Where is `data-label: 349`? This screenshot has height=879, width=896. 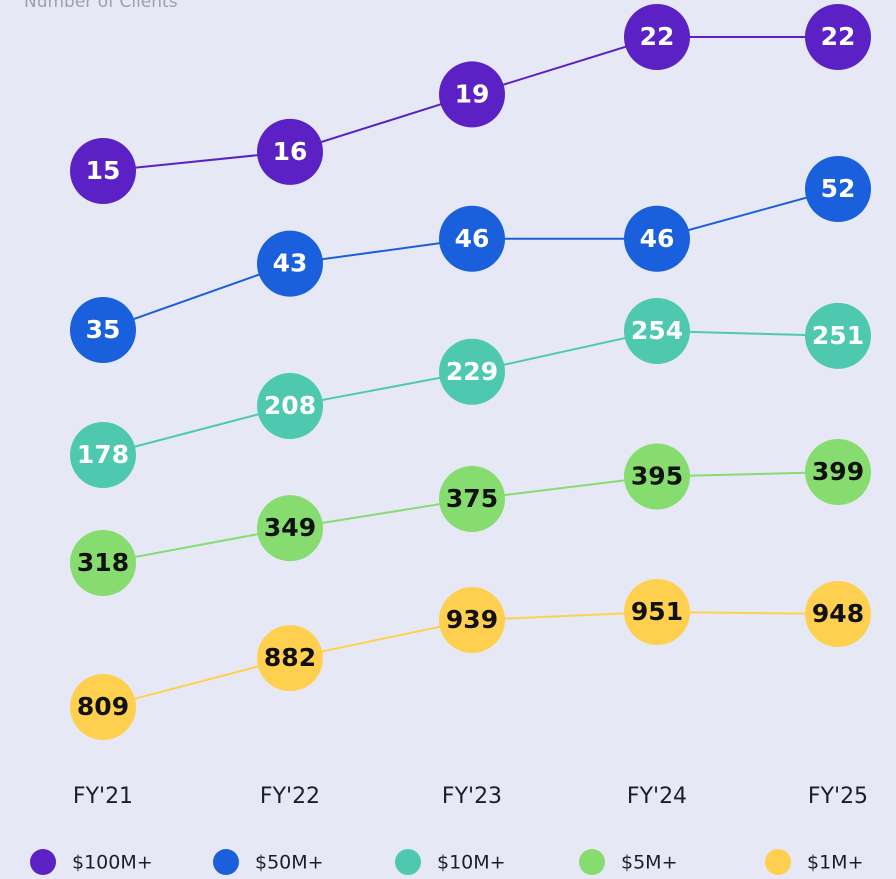
data-label: 349 is located at coordinates (290, 527).